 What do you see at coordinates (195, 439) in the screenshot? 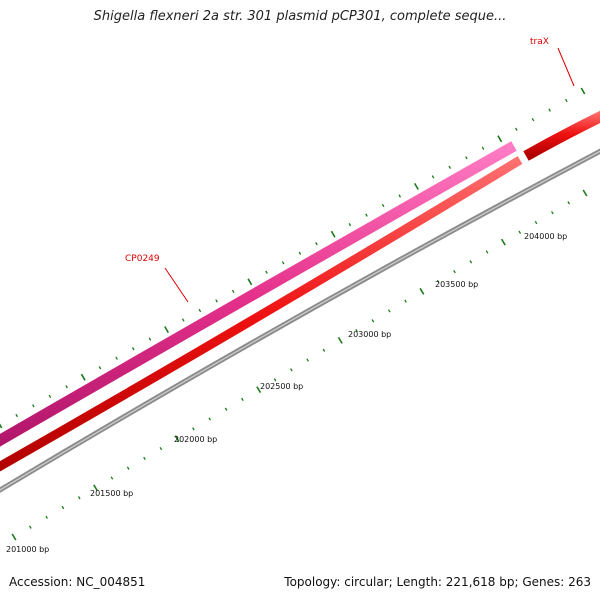
I see `scale-label-202000: 202000 bp` at bounding box center [195, 439].